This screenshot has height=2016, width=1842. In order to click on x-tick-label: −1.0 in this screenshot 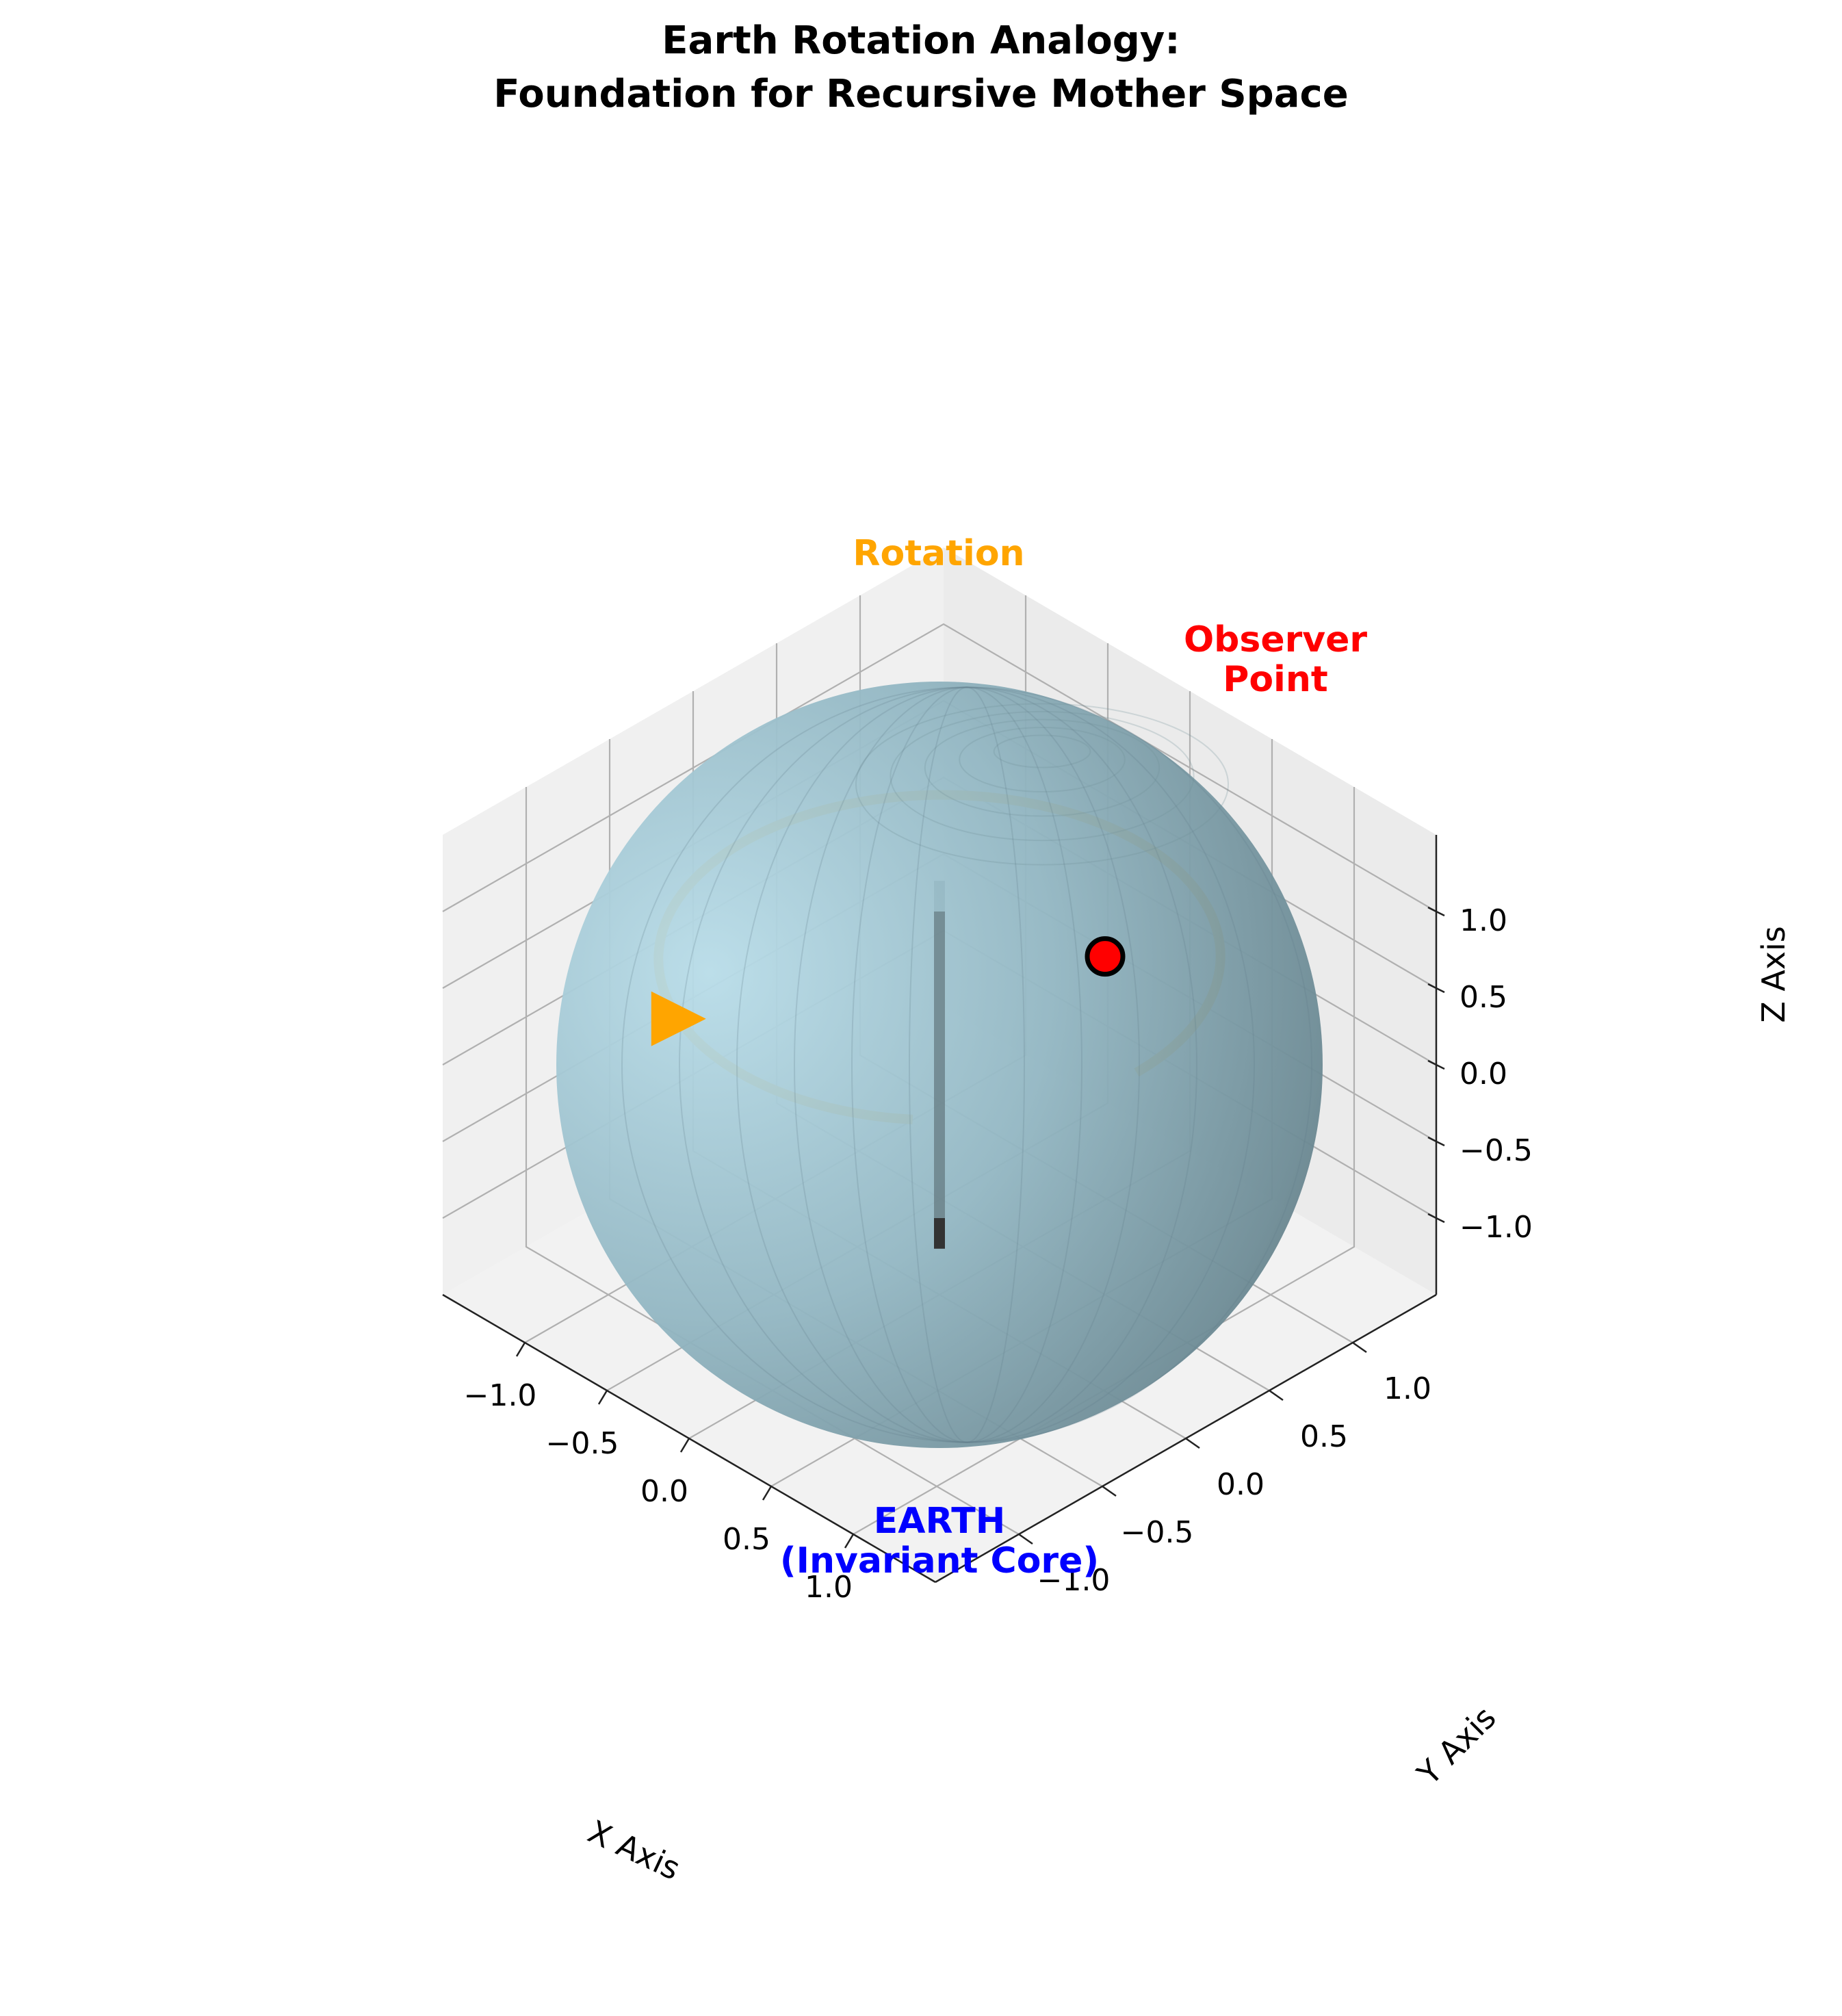, I will do `click(501, 1395)`.